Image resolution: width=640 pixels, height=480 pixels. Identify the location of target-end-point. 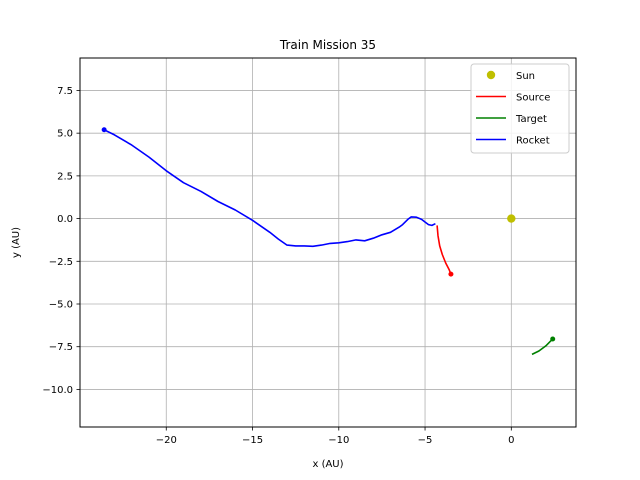
(553, 339).